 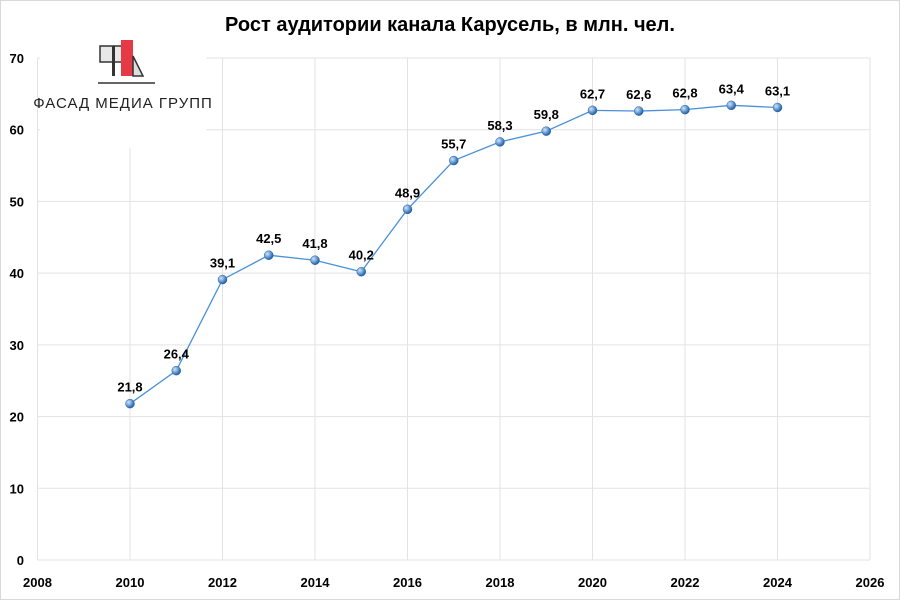 What do you see at coordinates (684, 93) in the screenshot?
I see `data-label: 62,8` at bounding box center [684, 93].